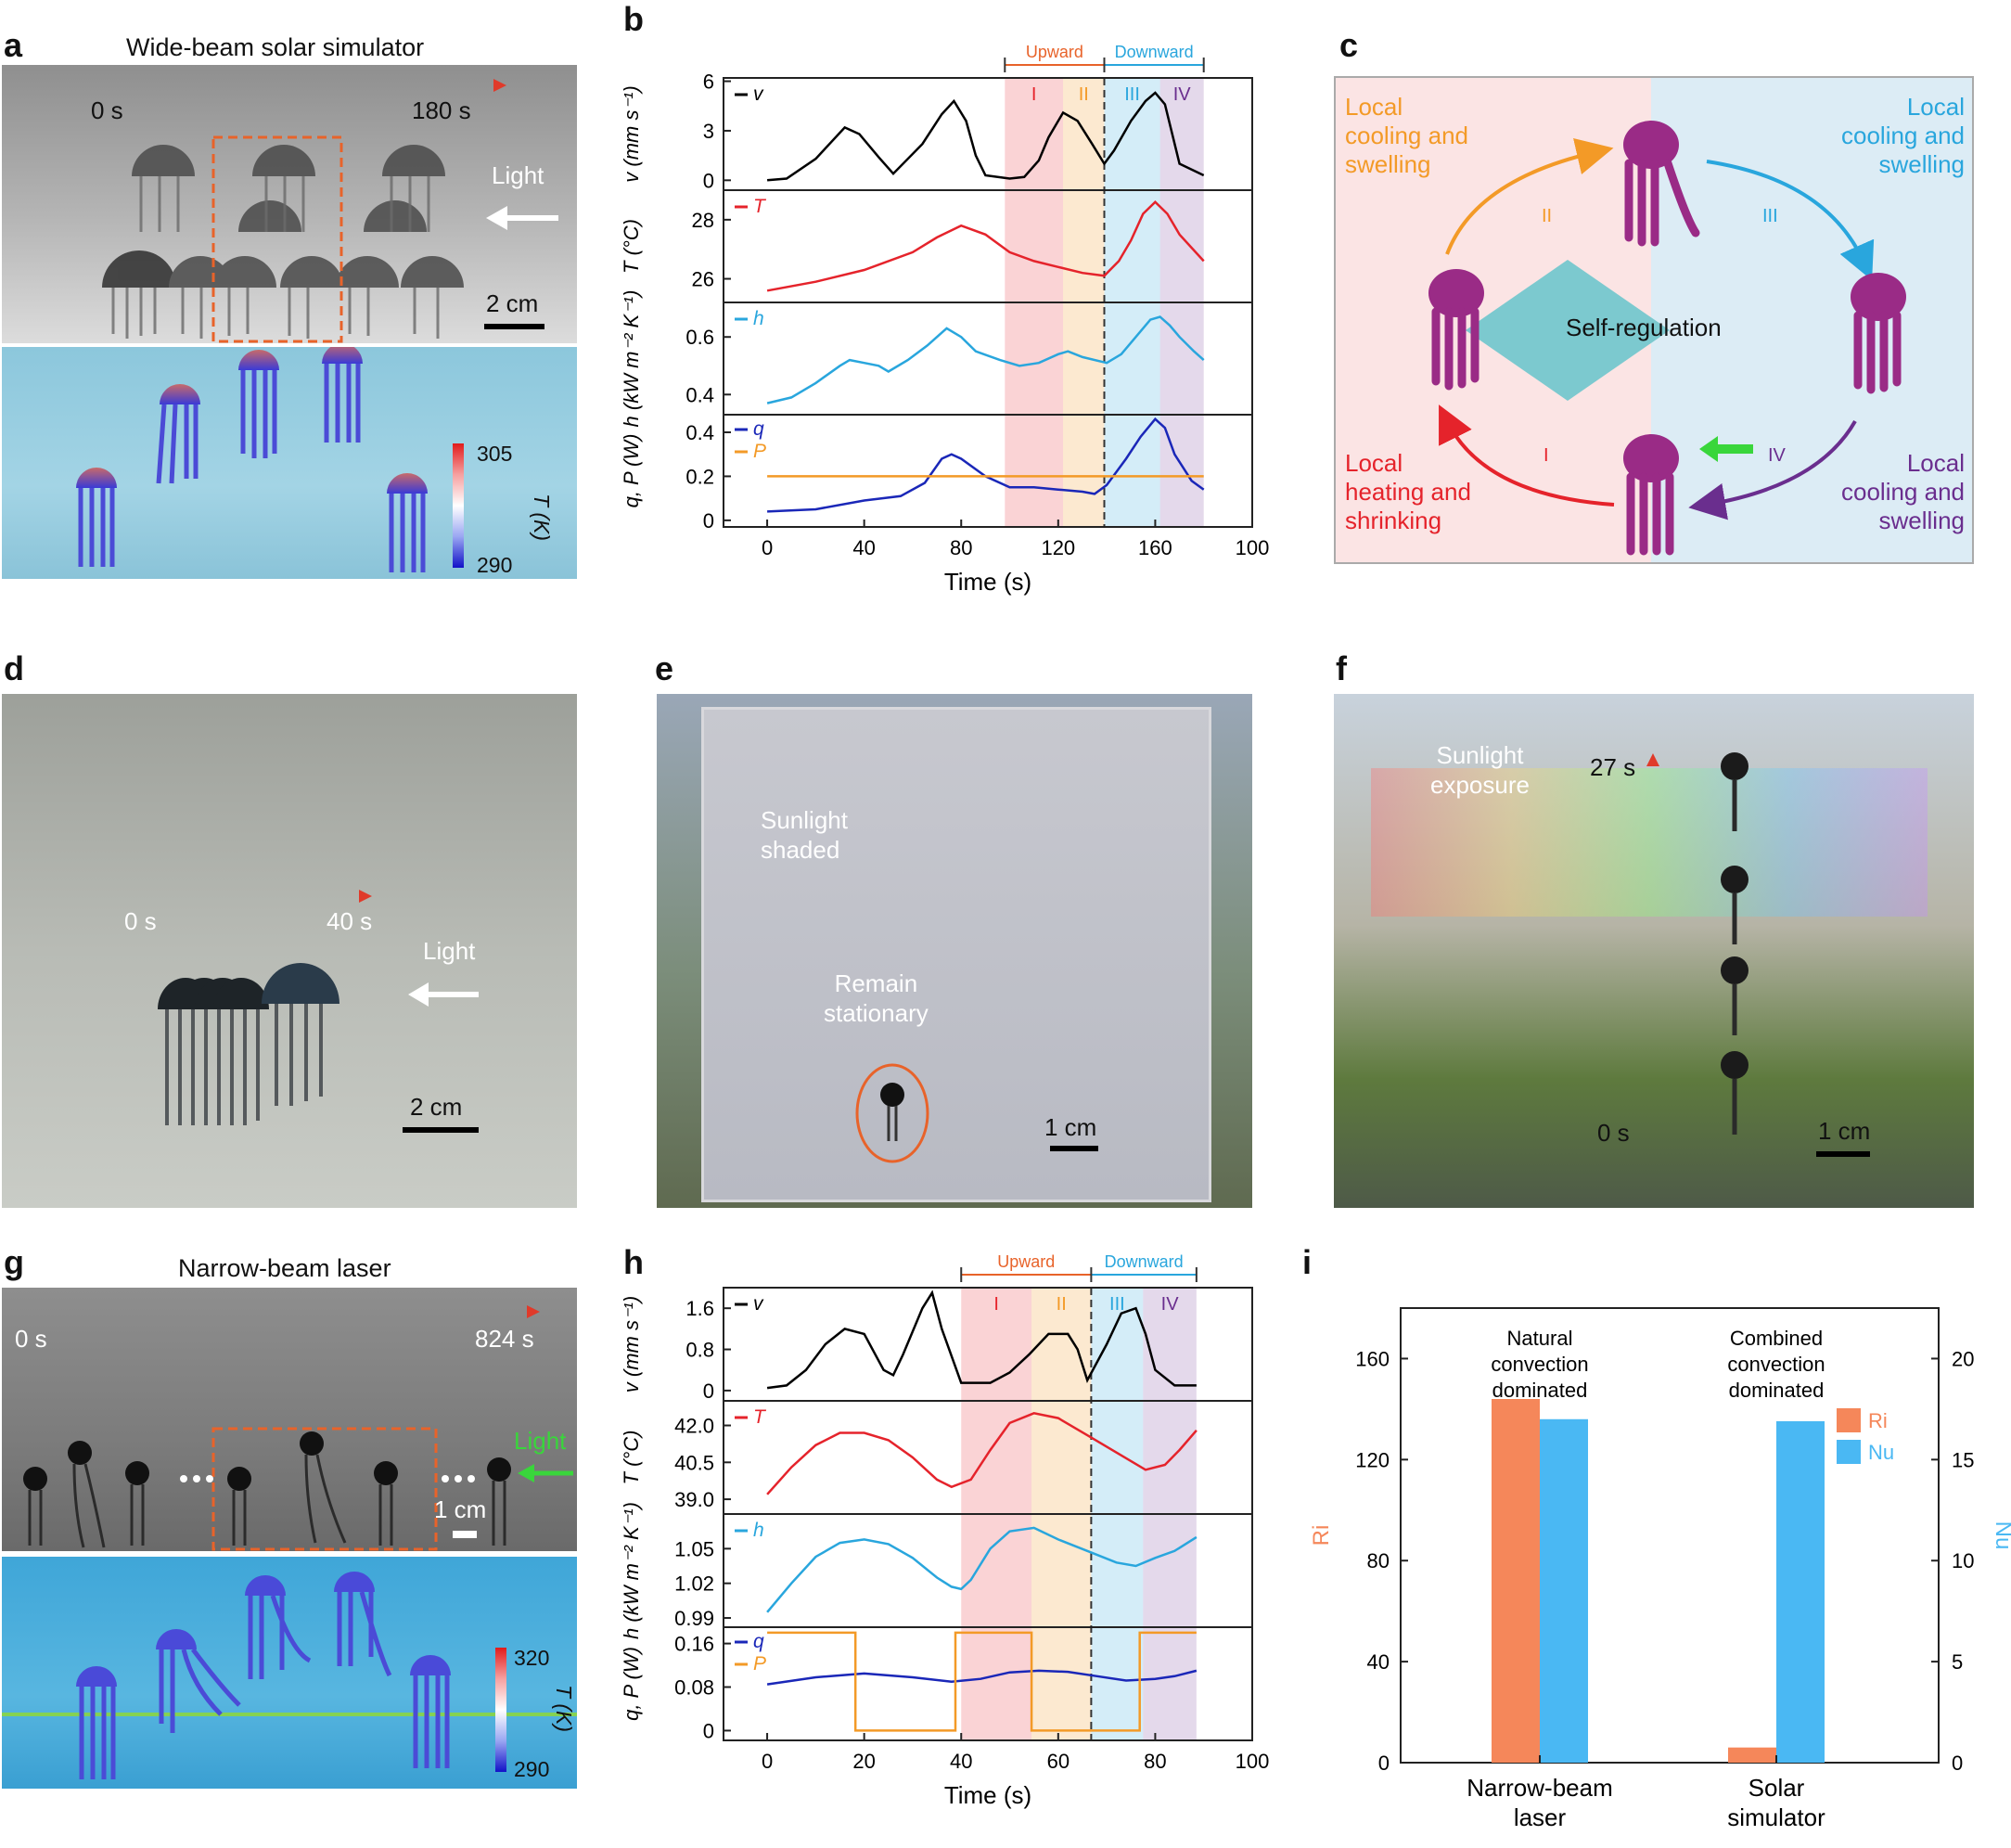  What do you see at coordinates (495, 454) in the screenshot?
I see `panel-a-colorbar-top: 305` at bounding box center [495, 454].